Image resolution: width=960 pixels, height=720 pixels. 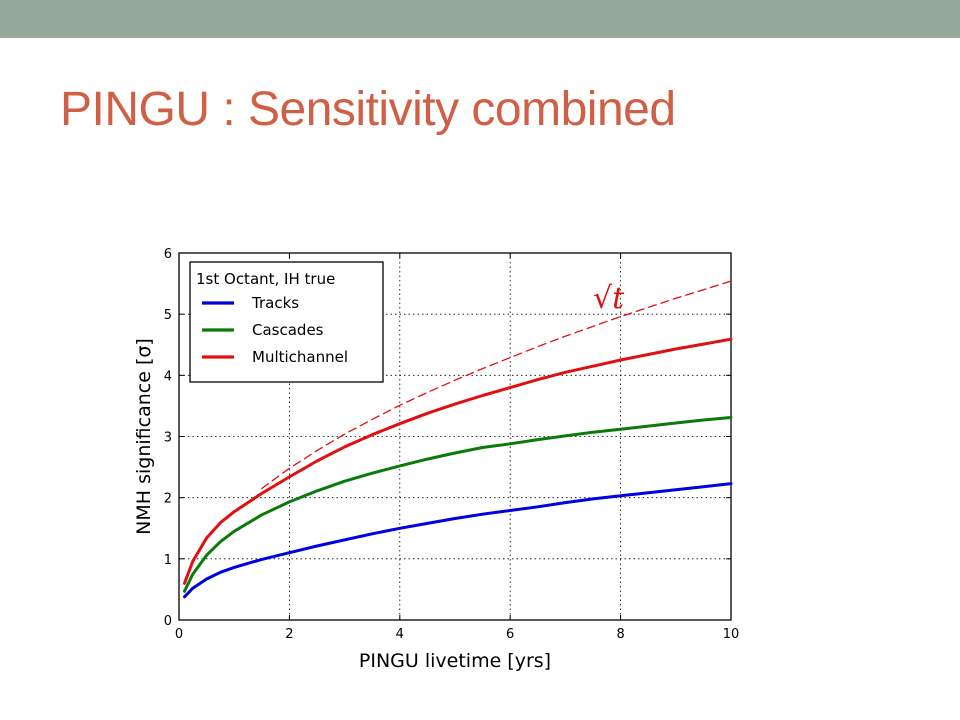 I want to click on x-tick-label: 8, so click(x=620, y=634).